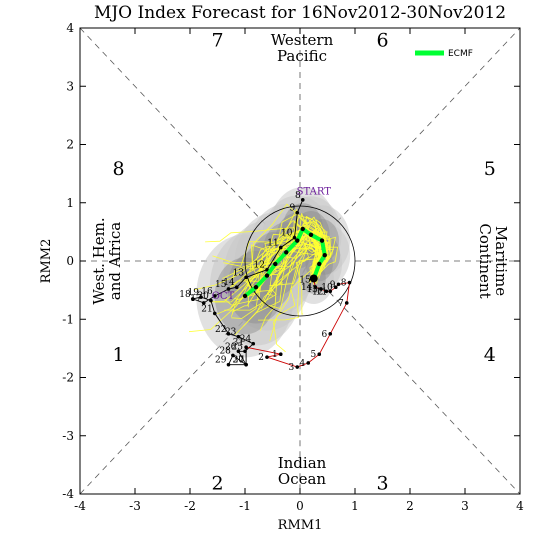  Describe the element at coordinates (460, 54) in the screenshot. I see `legend-label-ecmf: ECMF` at that location.